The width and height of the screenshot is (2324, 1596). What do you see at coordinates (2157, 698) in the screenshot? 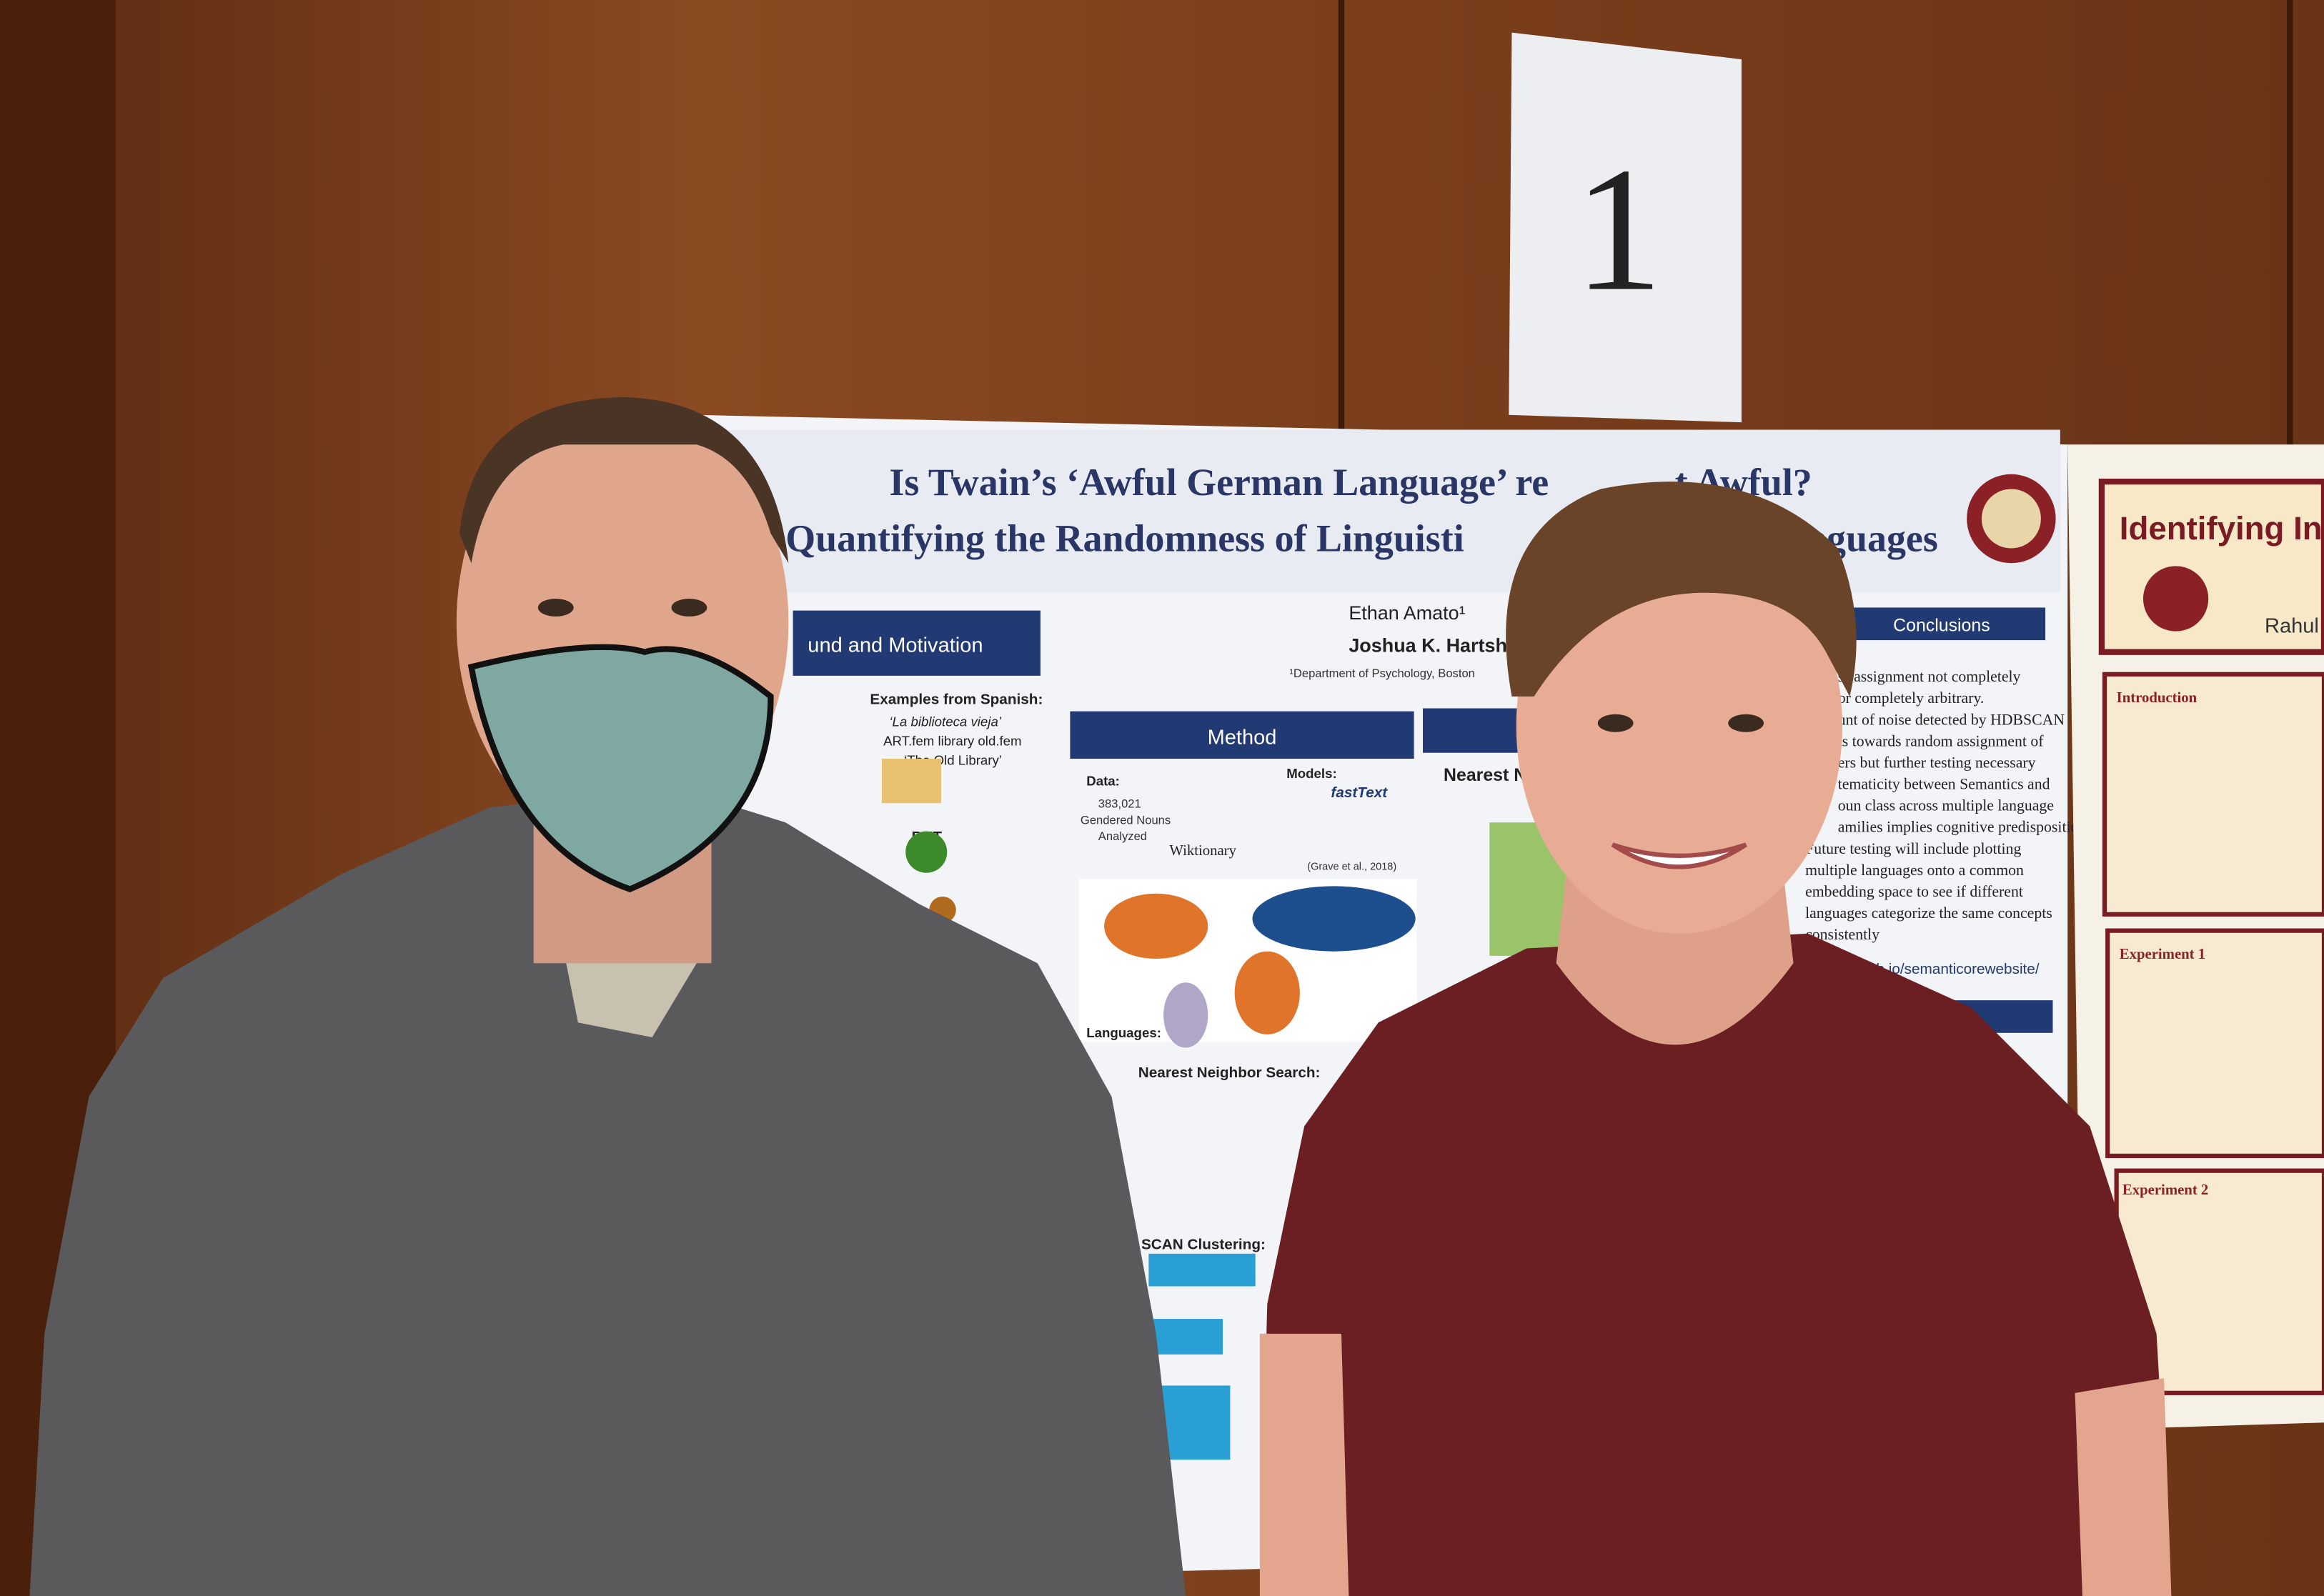
I see `section-title: Introduction` at bounding box center [2157, 698].